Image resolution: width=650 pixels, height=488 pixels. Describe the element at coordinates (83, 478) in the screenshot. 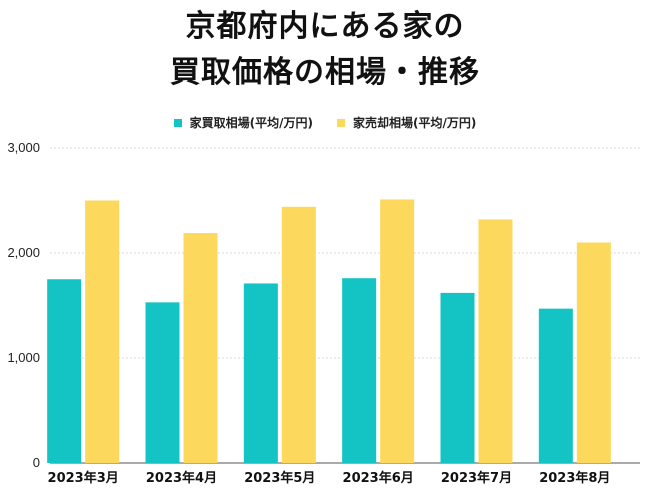

I see `x-tick-label: 2023年3月` at that location.